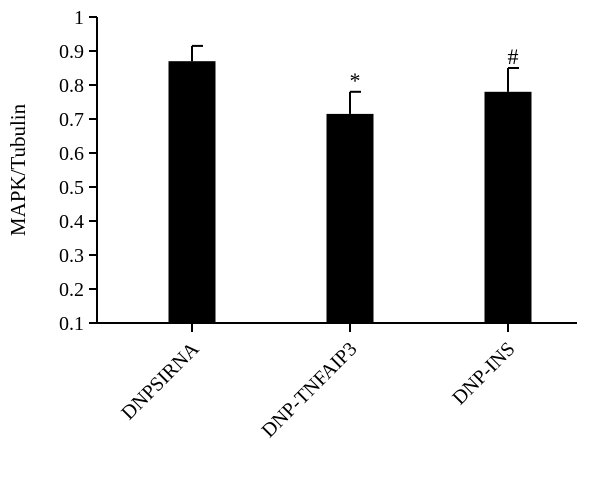 This screenshot has height=495, width=600. What do you see at coordinates (71, 222) in the screenshot?
I see `y-tick-label: 0.4` at bounding box center [71, 222].